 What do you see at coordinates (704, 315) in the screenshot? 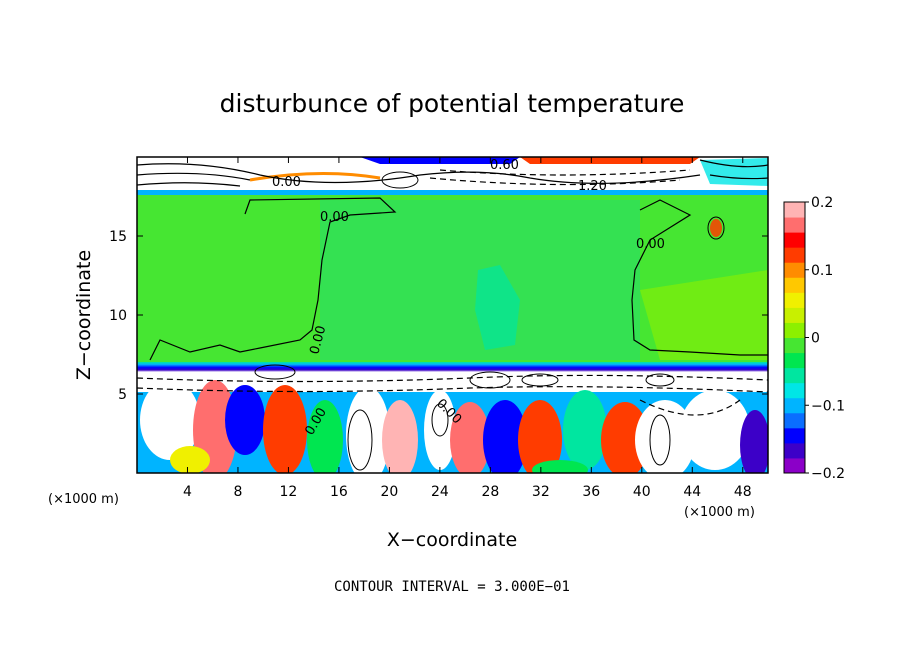
I see `field-yellowgreen-patch` at bounding box center [704, 315].